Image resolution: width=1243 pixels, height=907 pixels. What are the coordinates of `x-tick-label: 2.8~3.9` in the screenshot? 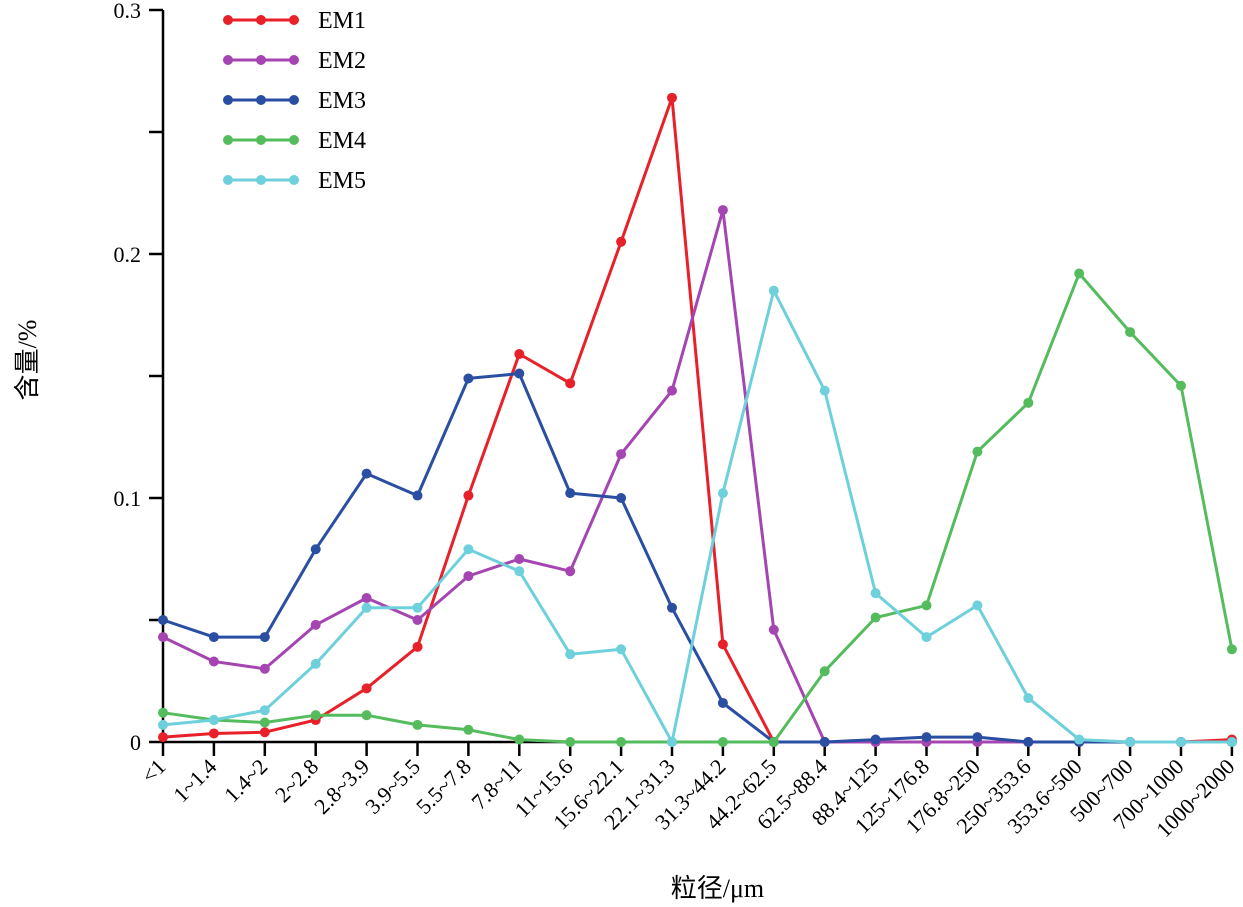 It's located at (341, 786).